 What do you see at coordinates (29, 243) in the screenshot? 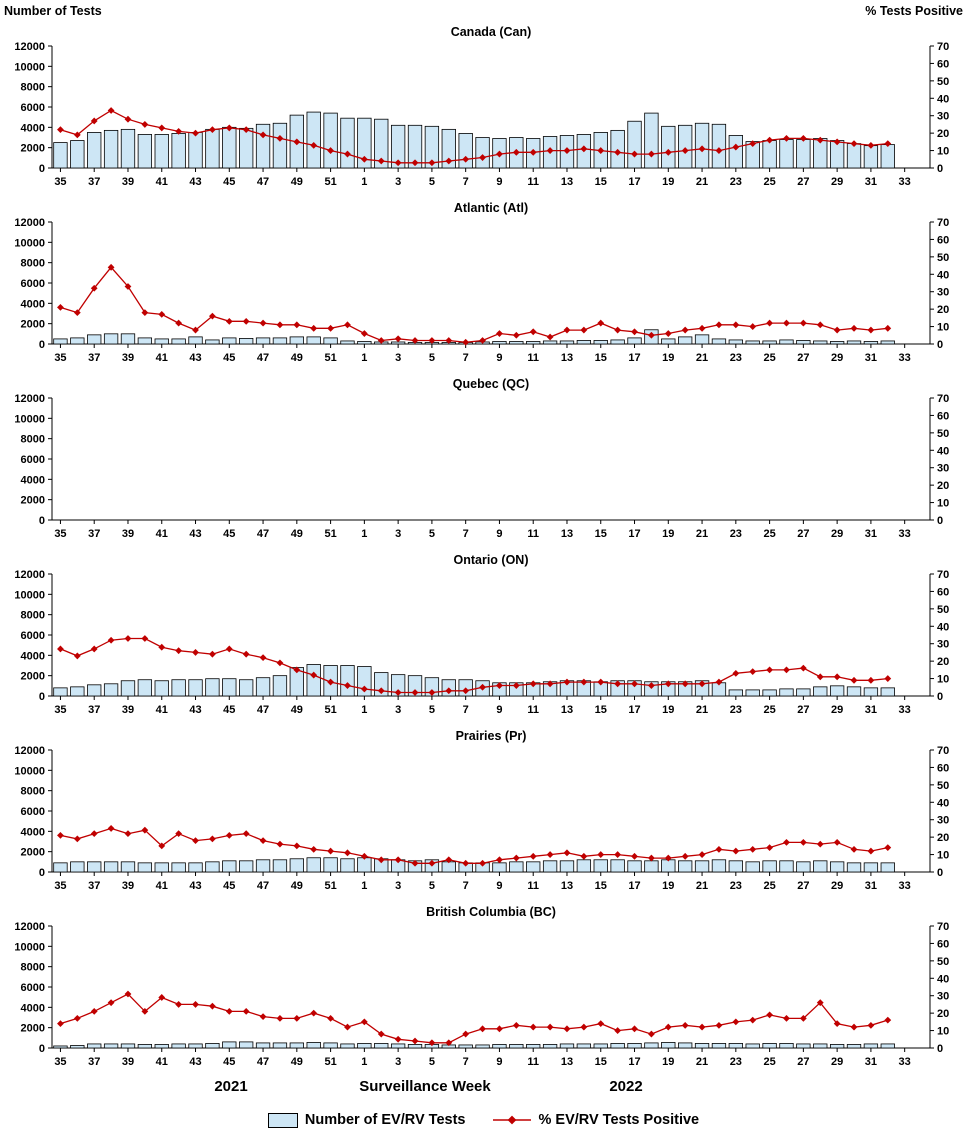
I see `svg-text: 10000` at bounding box center [29, 243].